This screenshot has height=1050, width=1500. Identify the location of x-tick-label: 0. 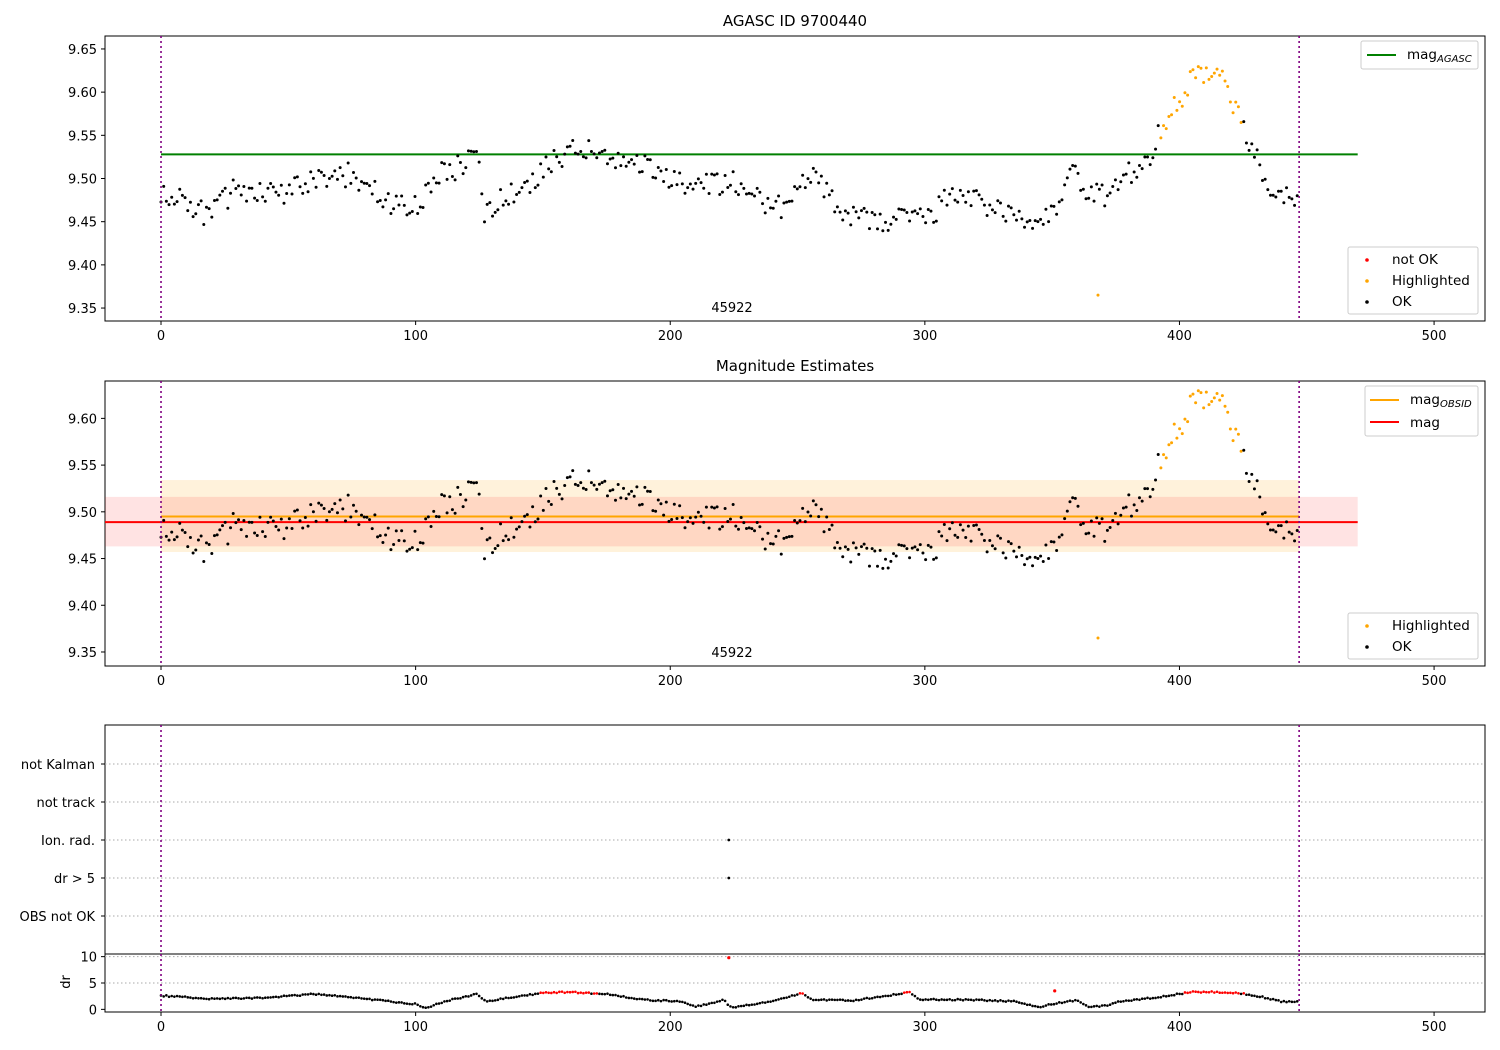
(161, 336).